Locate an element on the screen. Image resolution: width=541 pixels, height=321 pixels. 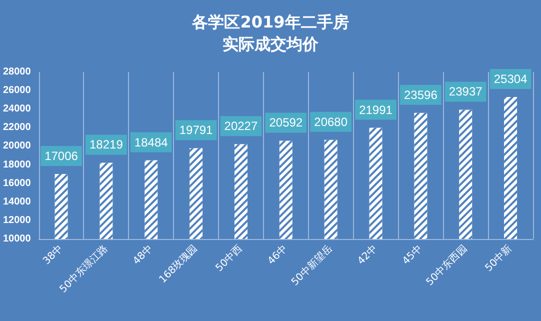
y-tick-label: 14000 is located at coordinates (17, 202).